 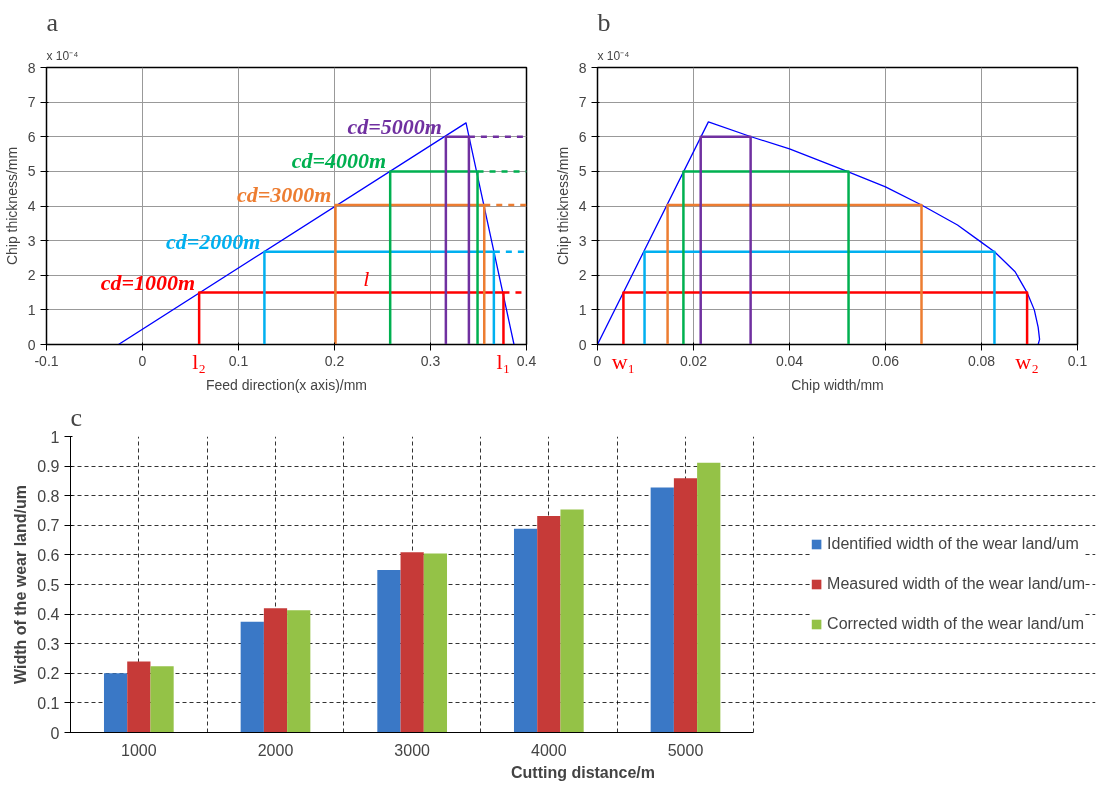 What do you see at coordinates (366, 278) in the screenshot?
I see `annotation: l` at bounding box center [366, 278].